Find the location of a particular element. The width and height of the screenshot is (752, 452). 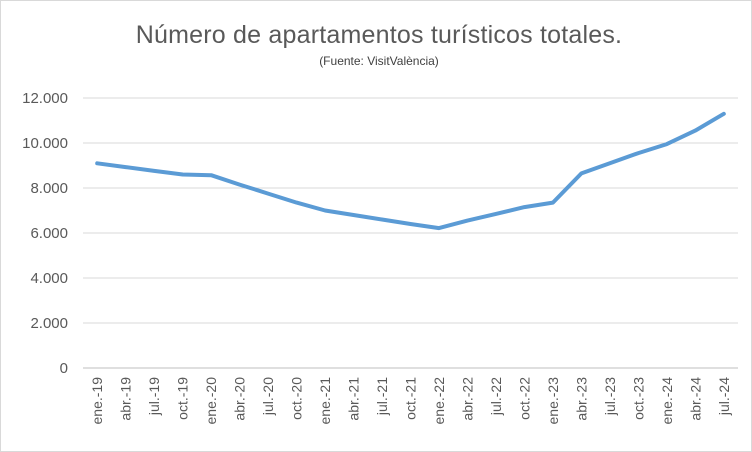

chart-subtitle: (Fuente: VisitValència) is located at coordinates (379, 61).